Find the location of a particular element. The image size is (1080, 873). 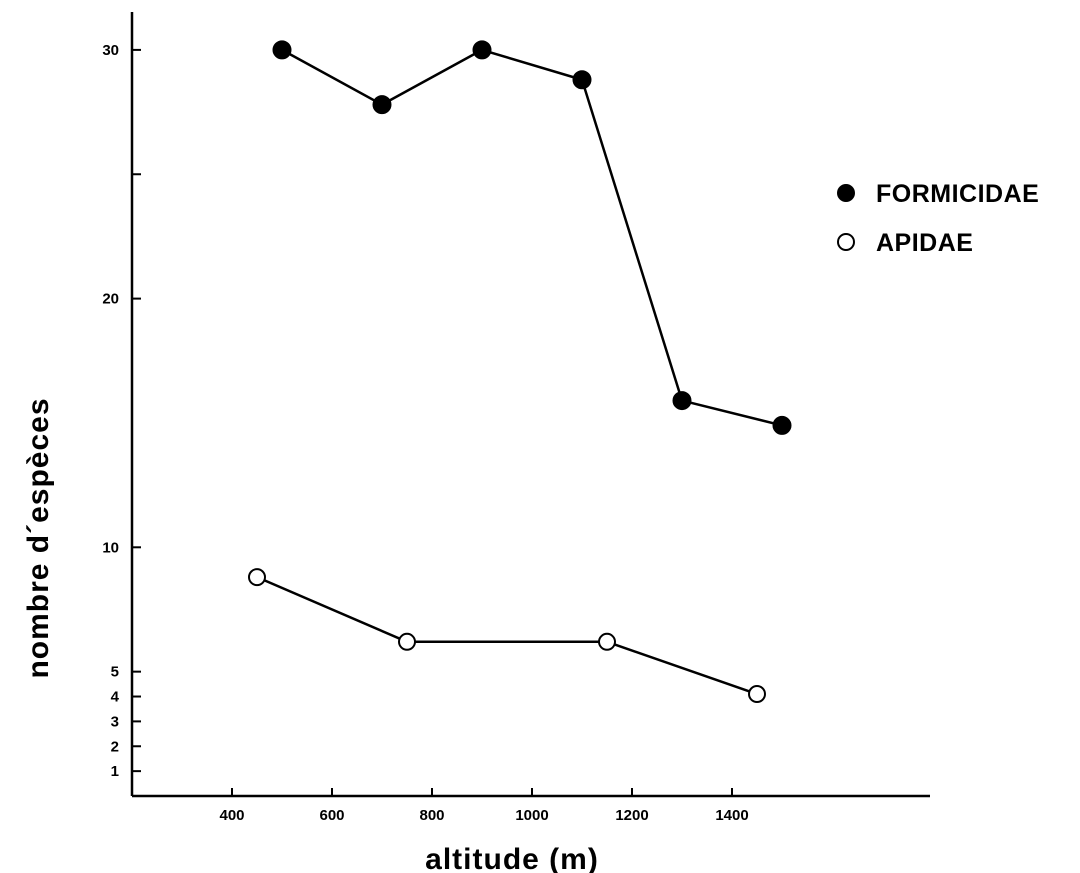

y-tick-label: 30 is located at coordinates (110, 50).